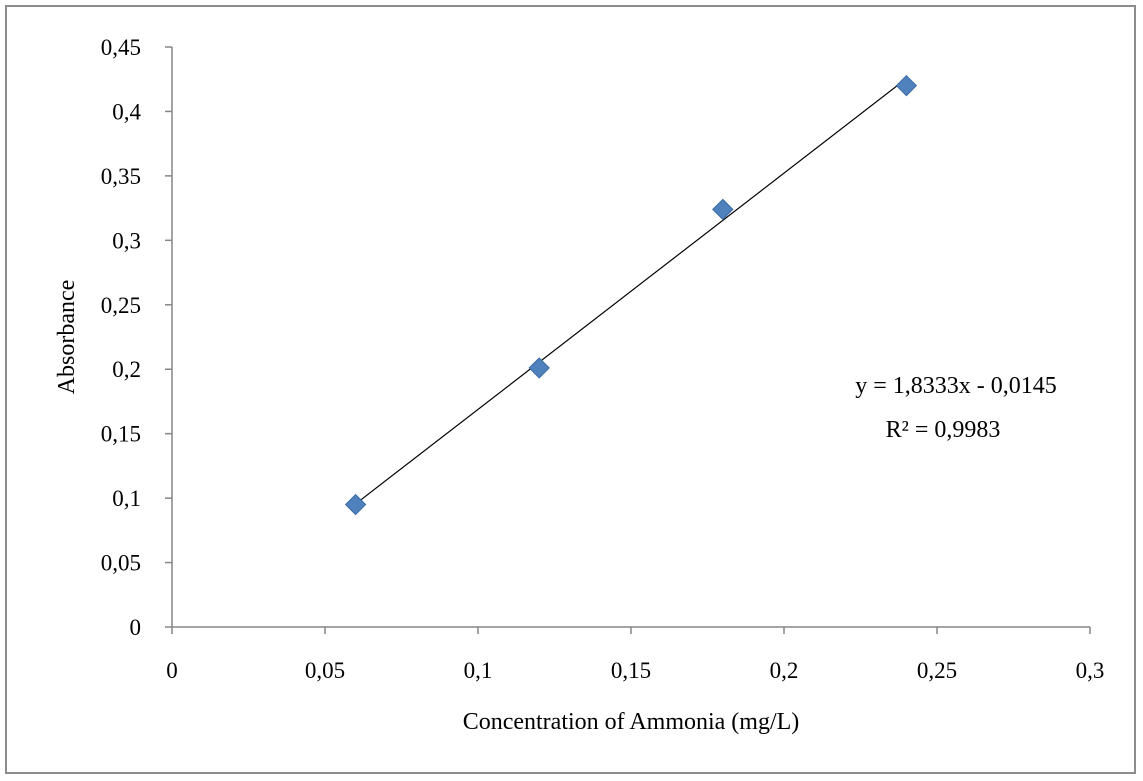 This screenshot has height=781, width=1143. I want to click on trendline-r-squared: R² = 0,9983, so click(943, 430).